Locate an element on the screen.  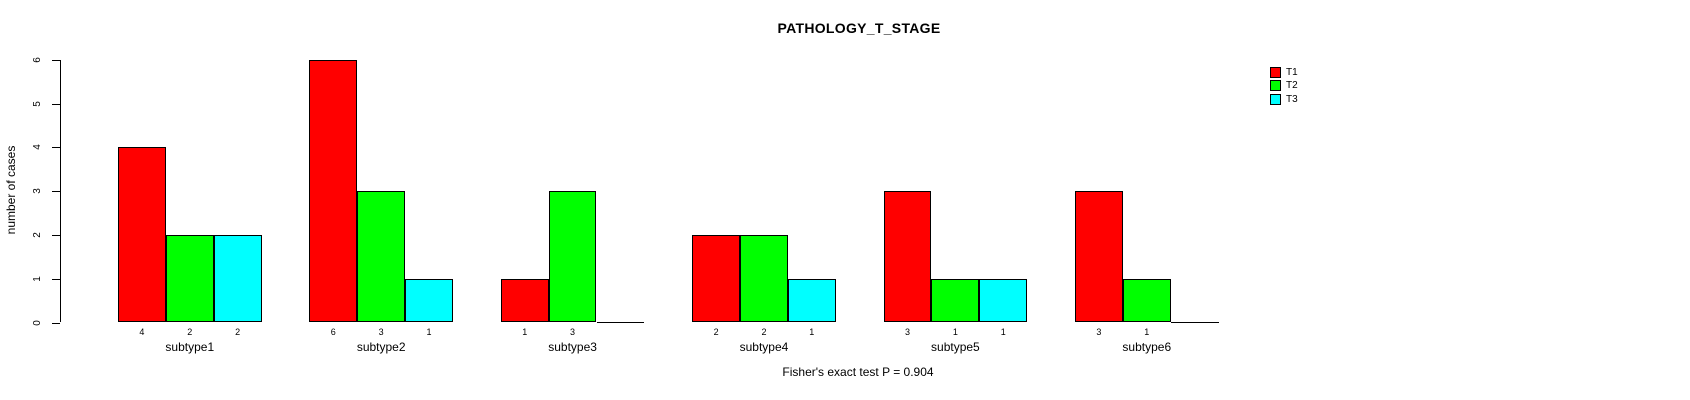
footnote-fisher-test: Fisher's exact test P = 0.904 is located at coordinates (858, 372).